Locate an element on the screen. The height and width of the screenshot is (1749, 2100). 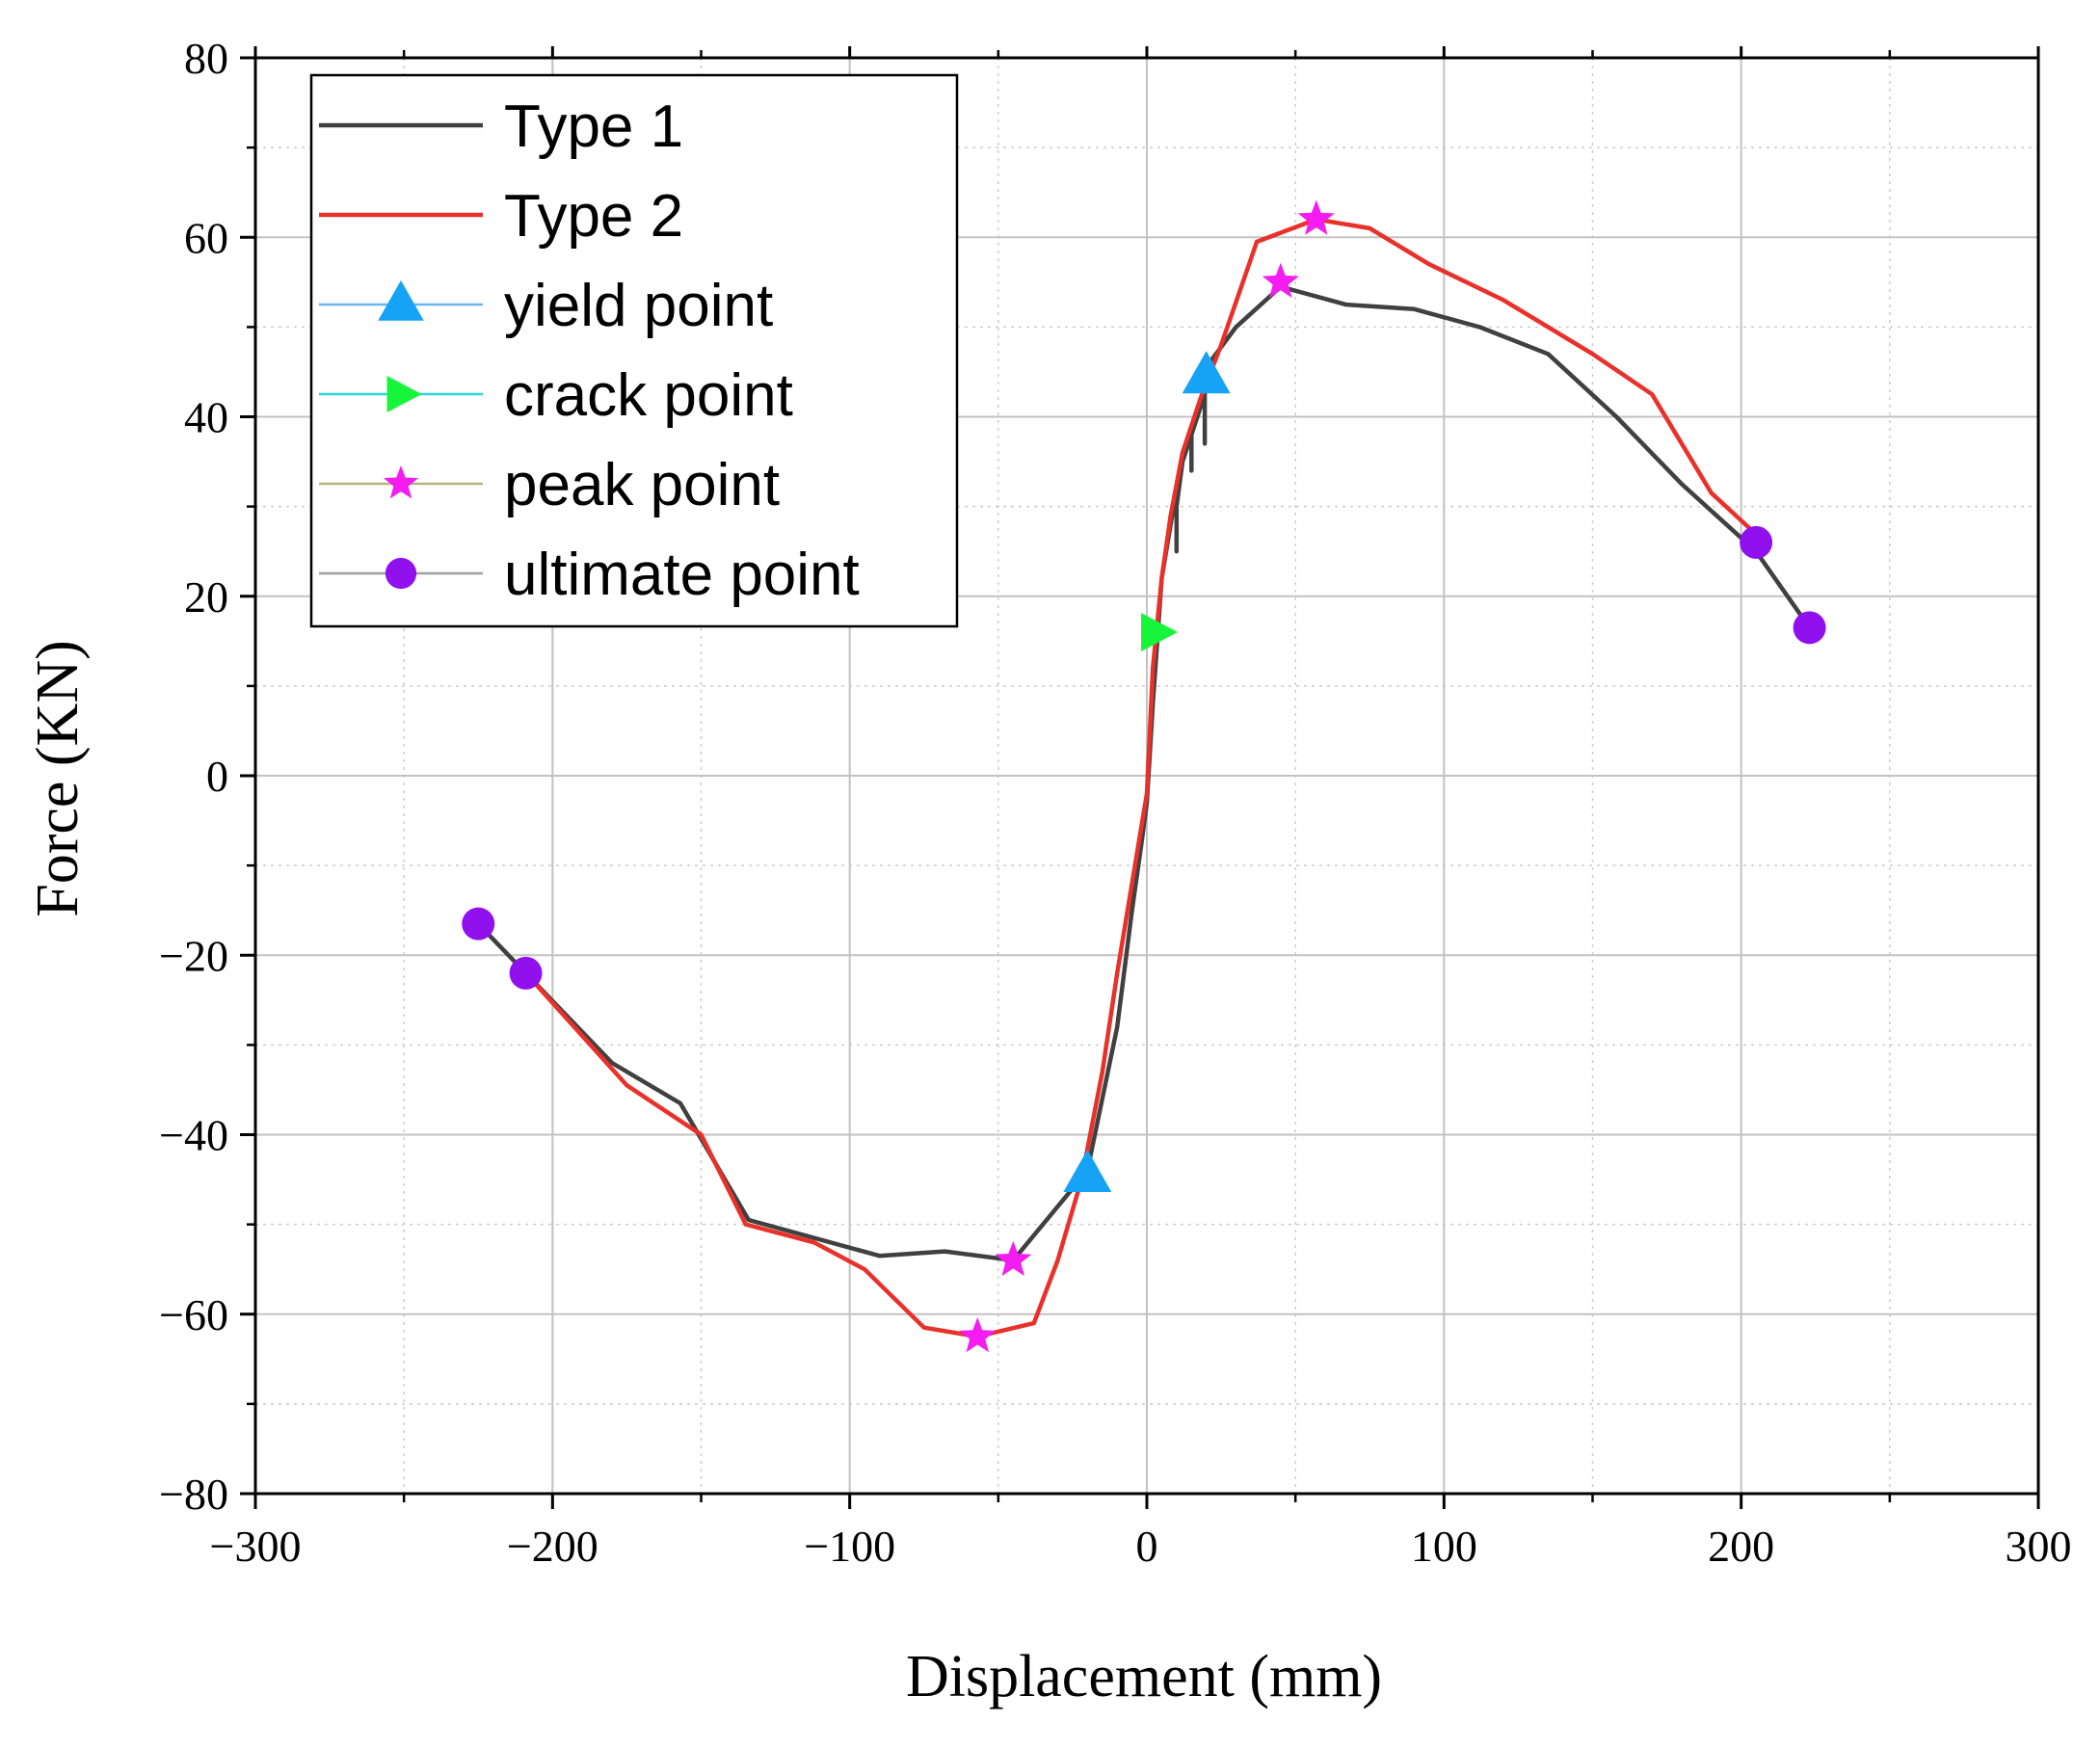
y-tick-label: −20 is located at coordinates (193, 955).